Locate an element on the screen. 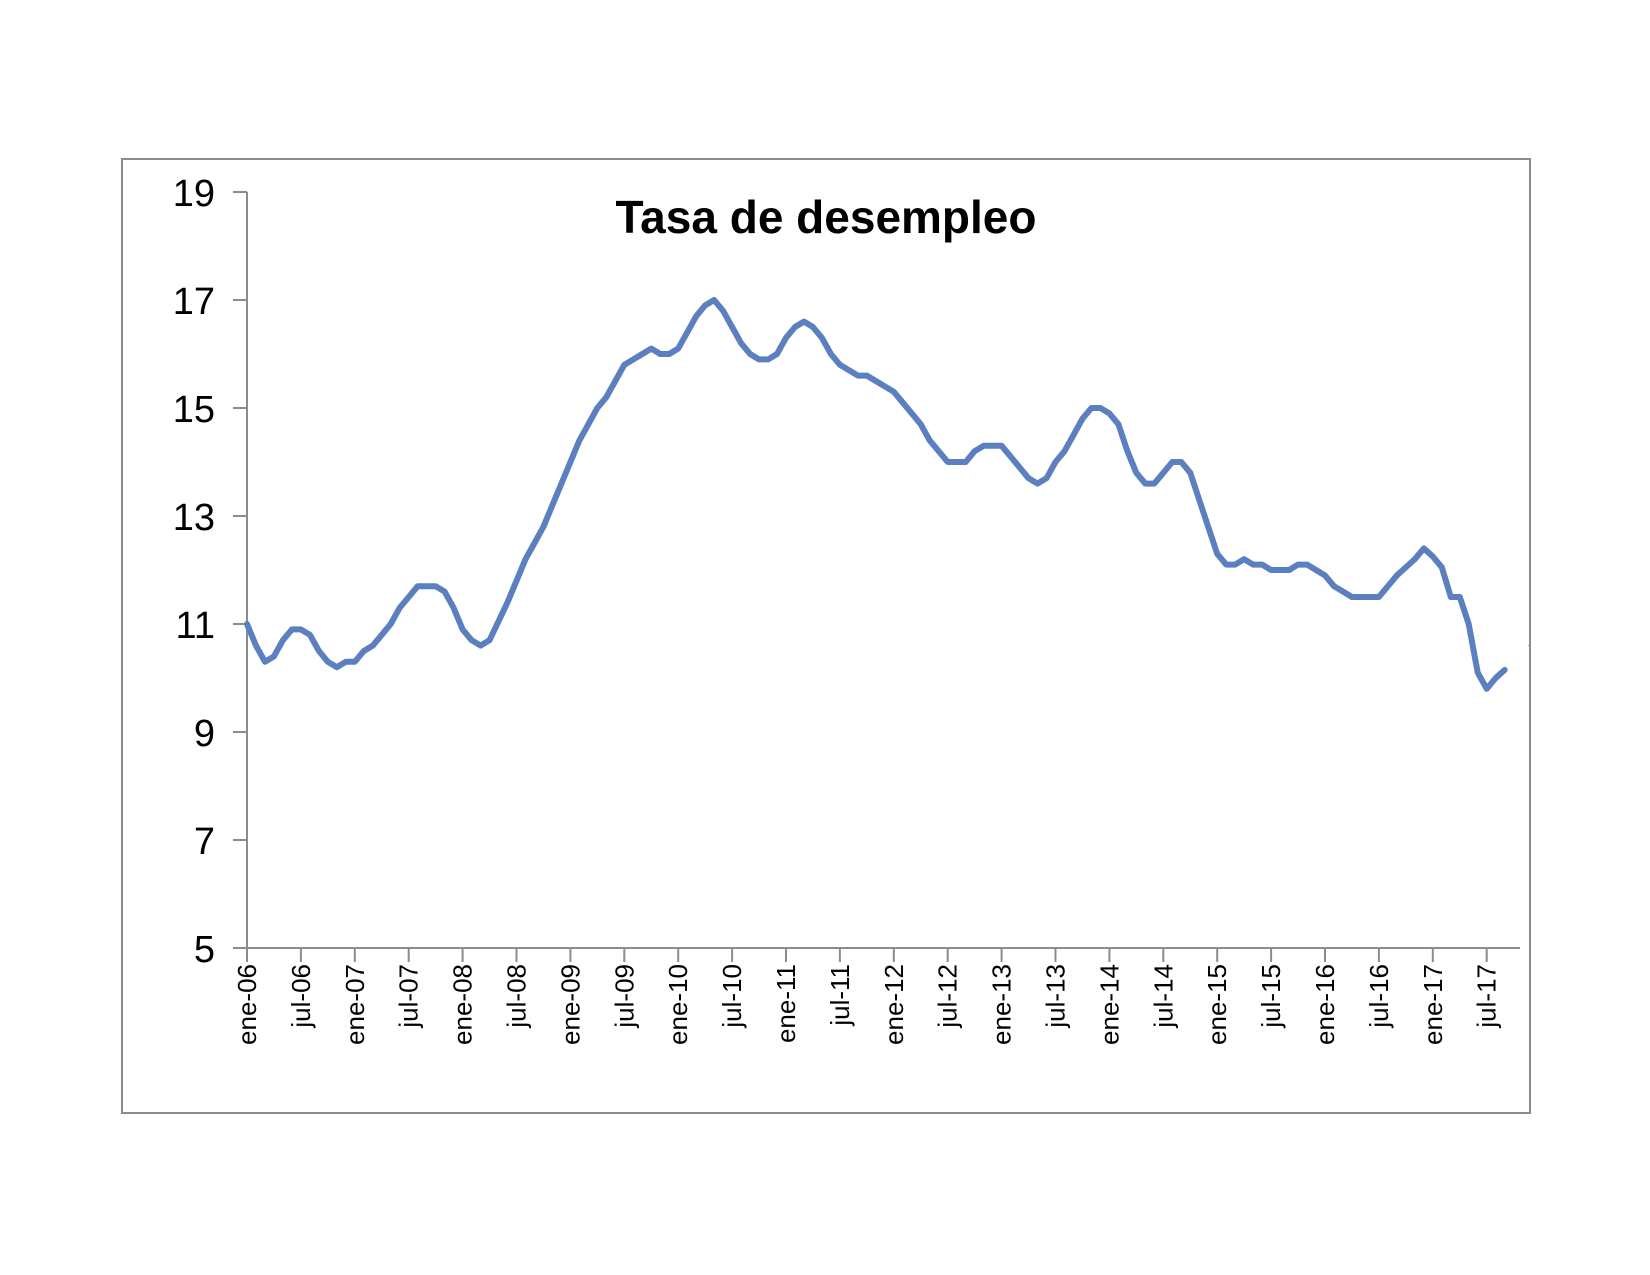 The width and height of the screenshot is (1650, 1275). y-tick-label: 9 is located at coordinates (204, 734).